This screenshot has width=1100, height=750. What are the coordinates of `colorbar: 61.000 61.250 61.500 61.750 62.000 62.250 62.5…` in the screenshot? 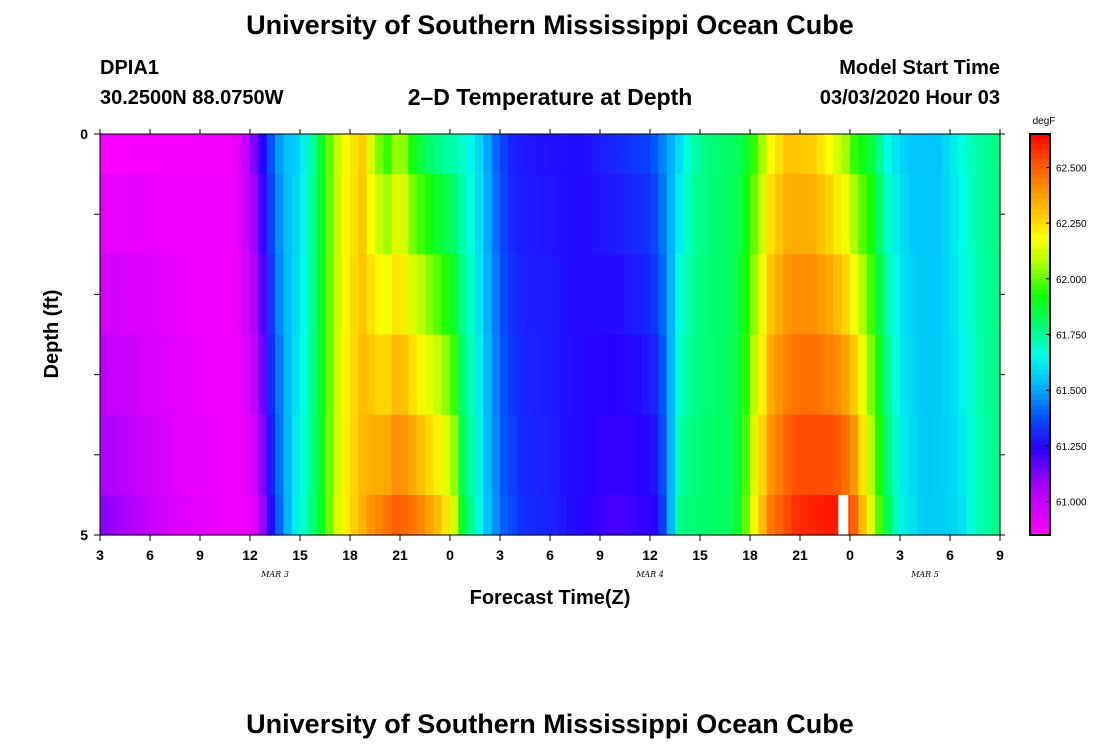 It's located at (1058, 334).